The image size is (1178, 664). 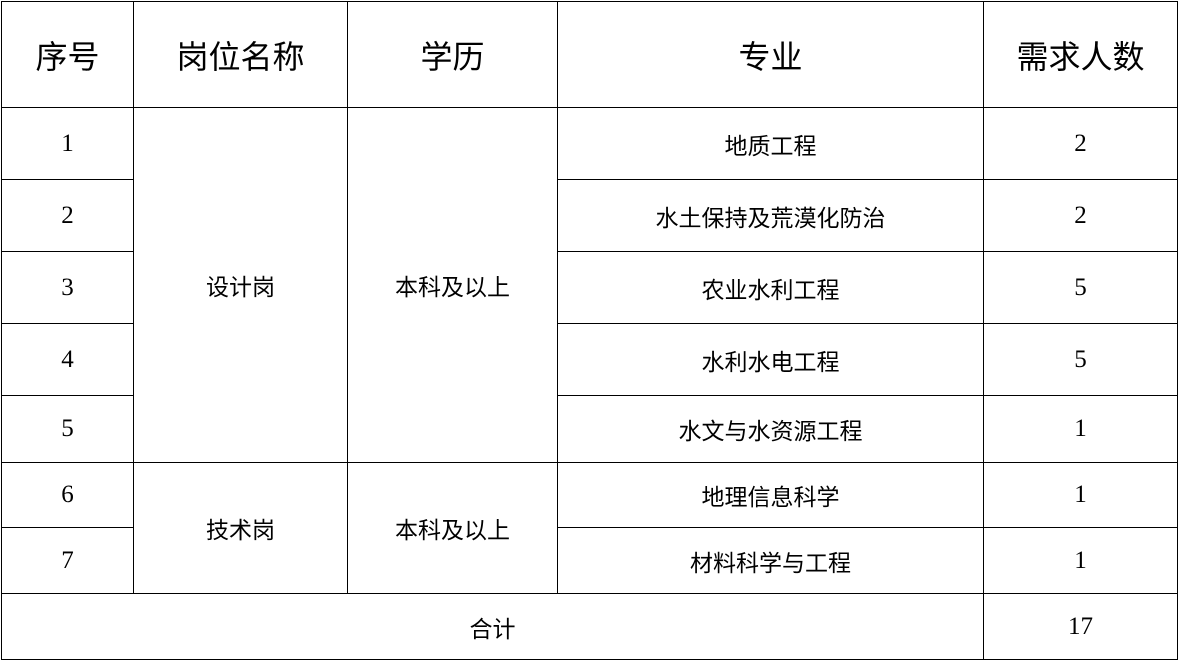 What do you see at coordinates (770, 429) in the screenshot?
I see `major-cell: 水文与水资源工程` at bounding box center [770, 429].